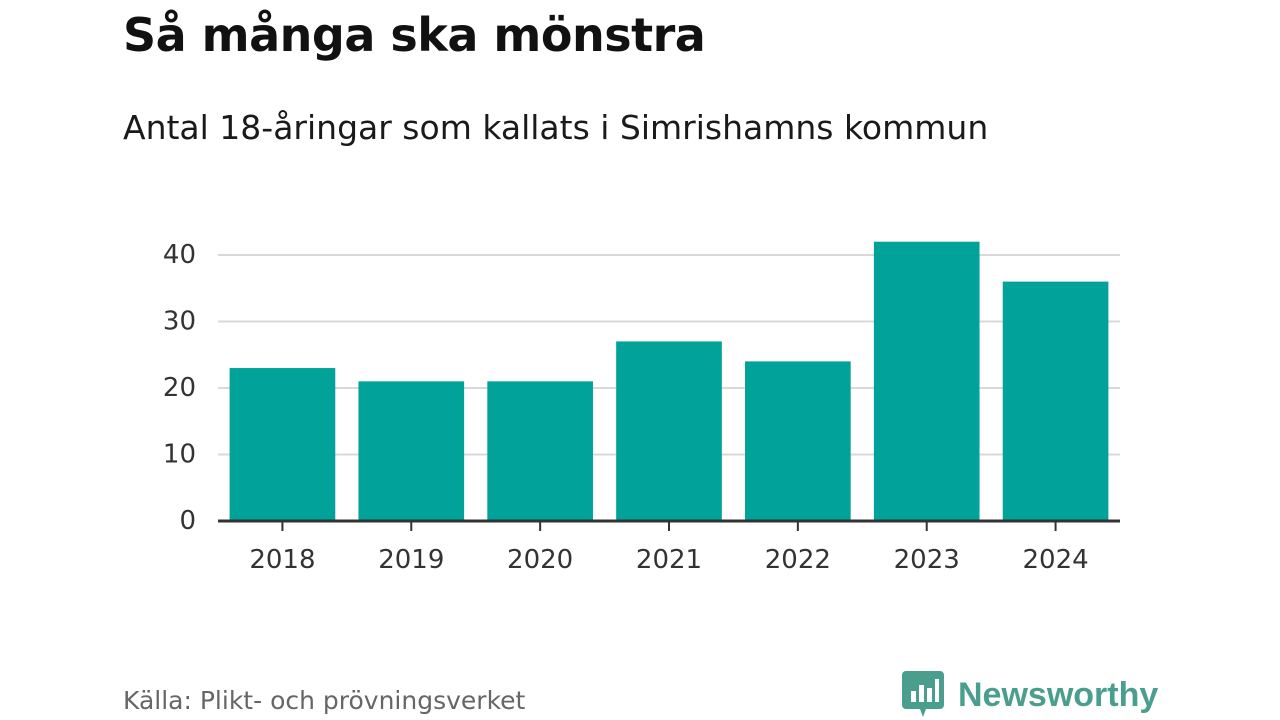 The image size is (1280, 720). I want to click on y-tick-label: 20, so click(179, 388).